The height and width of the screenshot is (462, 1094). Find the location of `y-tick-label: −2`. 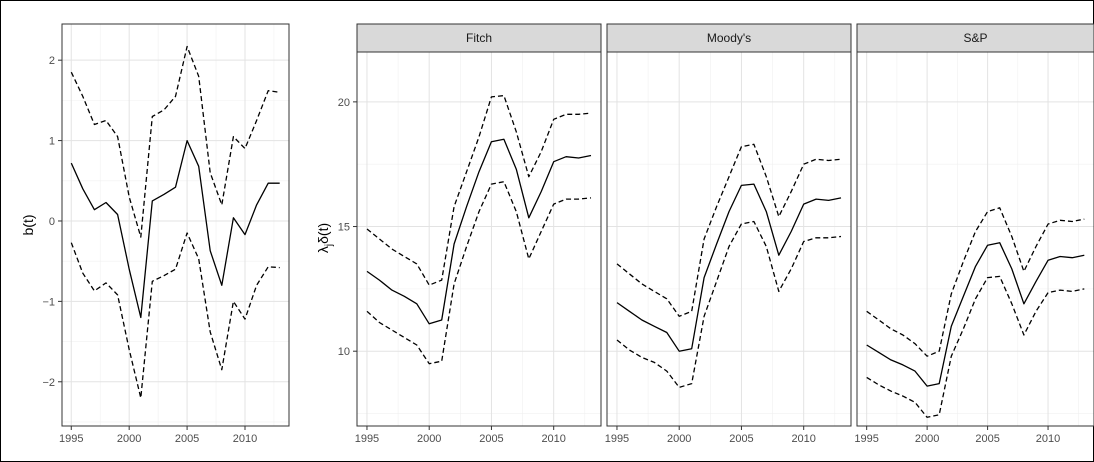

y-tick-label: −2 is located at coordinates (48, 383).